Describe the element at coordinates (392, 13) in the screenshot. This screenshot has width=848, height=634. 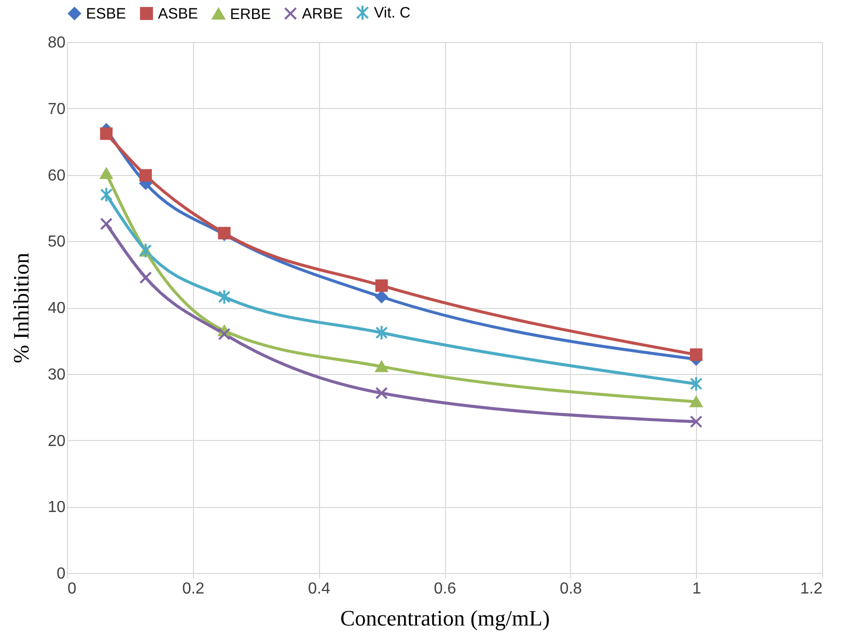
I see `legend-label: Vit. C` at that location.